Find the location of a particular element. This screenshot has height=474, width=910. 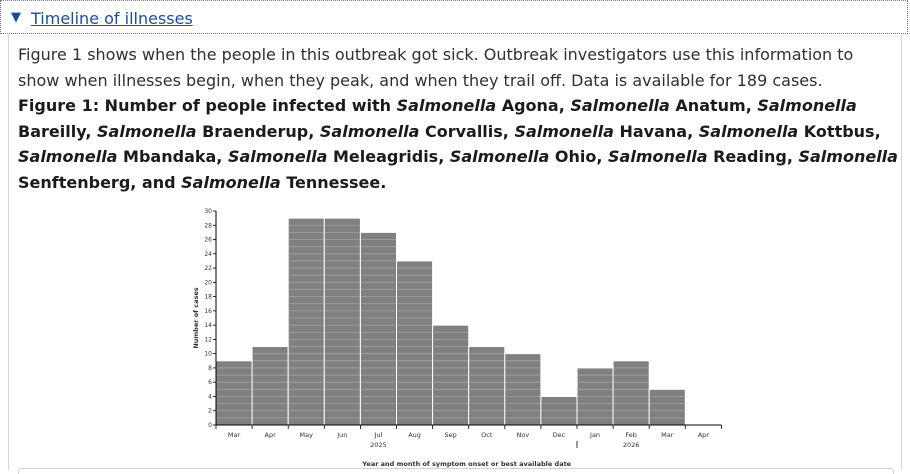

y-tick-label: 20 is located at coordinates (208, 282).